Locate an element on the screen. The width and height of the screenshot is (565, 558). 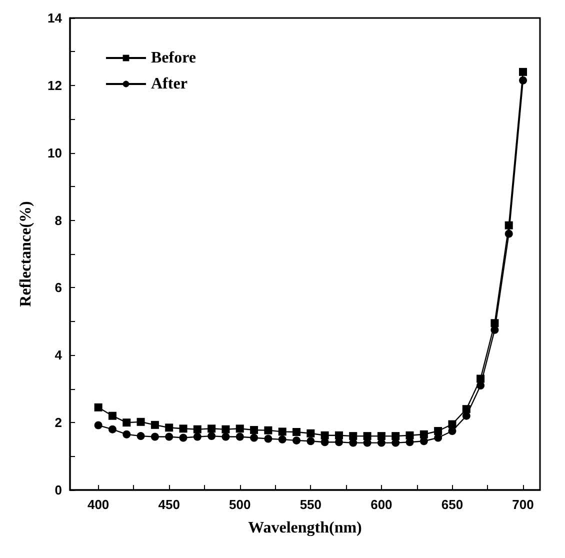
legend-label: Before is located at coordinates (173, 58).